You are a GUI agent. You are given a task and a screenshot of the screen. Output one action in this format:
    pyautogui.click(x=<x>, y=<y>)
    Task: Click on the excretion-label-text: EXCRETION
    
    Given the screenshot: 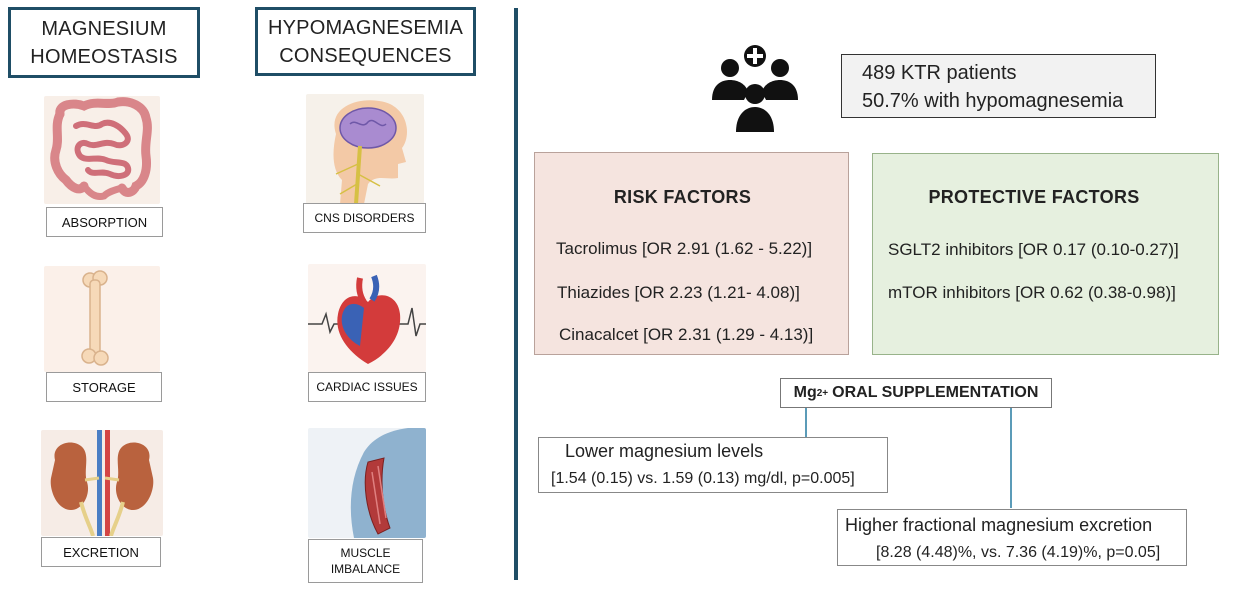 What is the action you would take?
    pyautogui.click(x=101, y=552)
    